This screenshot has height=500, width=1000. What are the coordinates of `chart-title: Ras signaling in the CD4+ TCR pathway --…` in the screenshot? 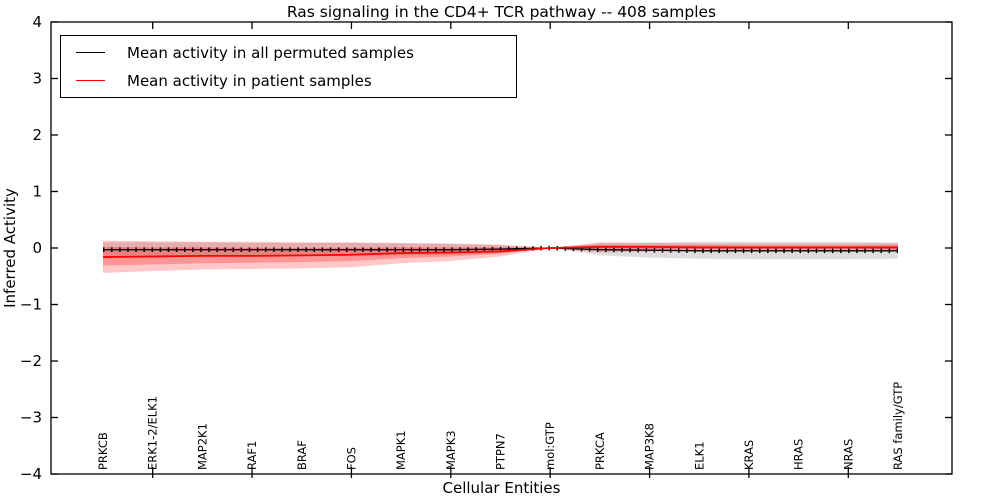 It's located at (501, 12).